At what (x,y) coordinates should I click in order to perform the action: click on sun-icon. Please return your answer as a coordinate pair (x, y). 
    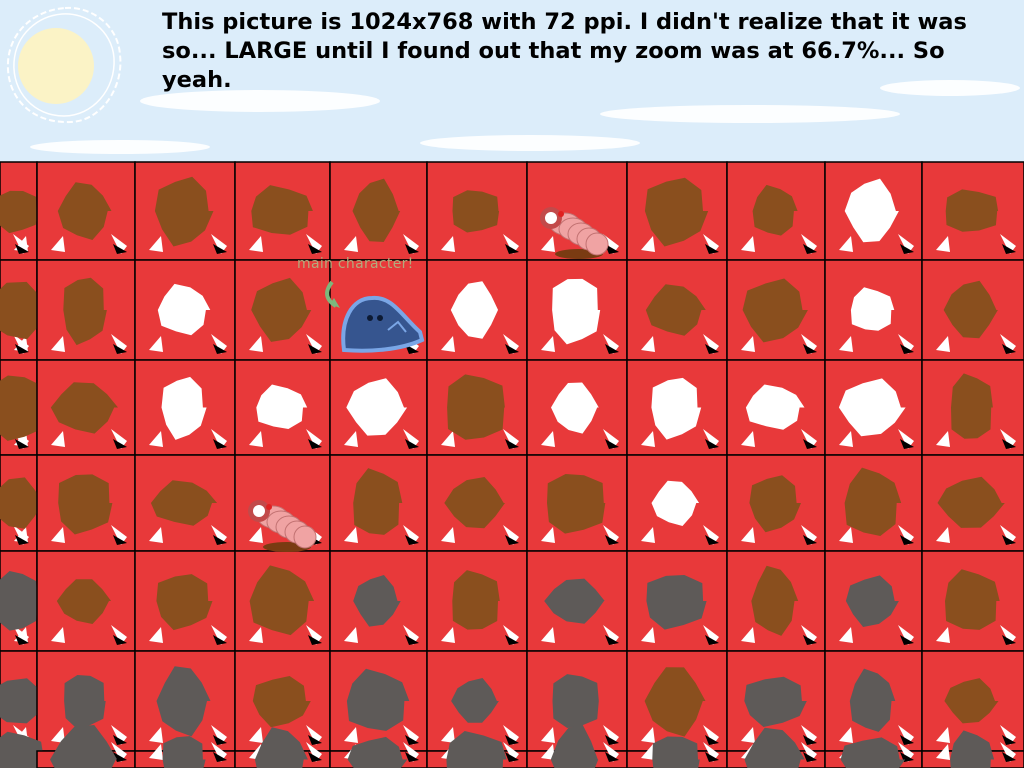
    Looking at the image, I should click on (64, 65).